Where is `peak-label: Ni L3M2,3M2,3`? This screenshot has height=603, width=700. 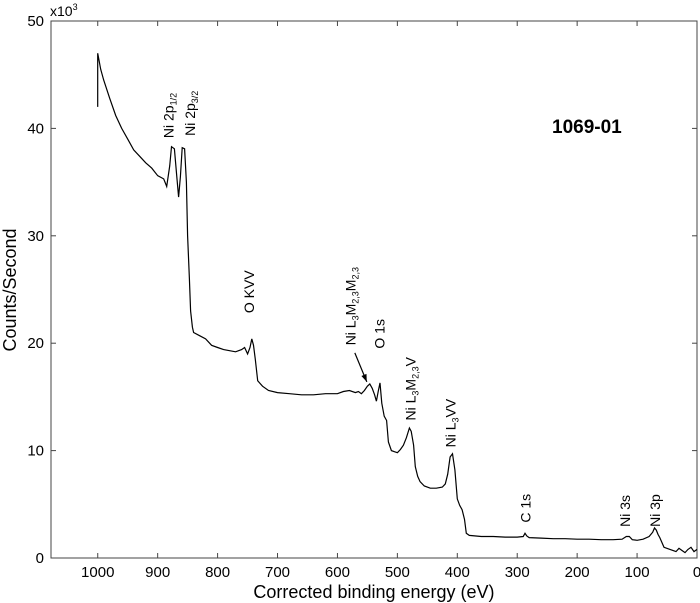 peak-label: Ni L3M2,3M2,3 is located at coordinates (352, 306).